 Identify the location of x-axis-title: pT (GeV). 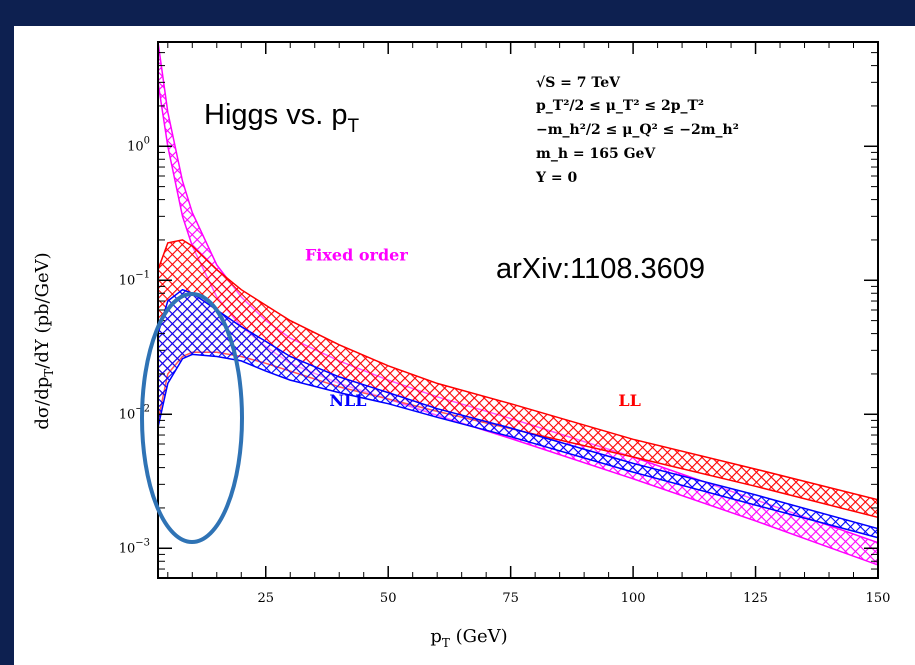
(468, 638).